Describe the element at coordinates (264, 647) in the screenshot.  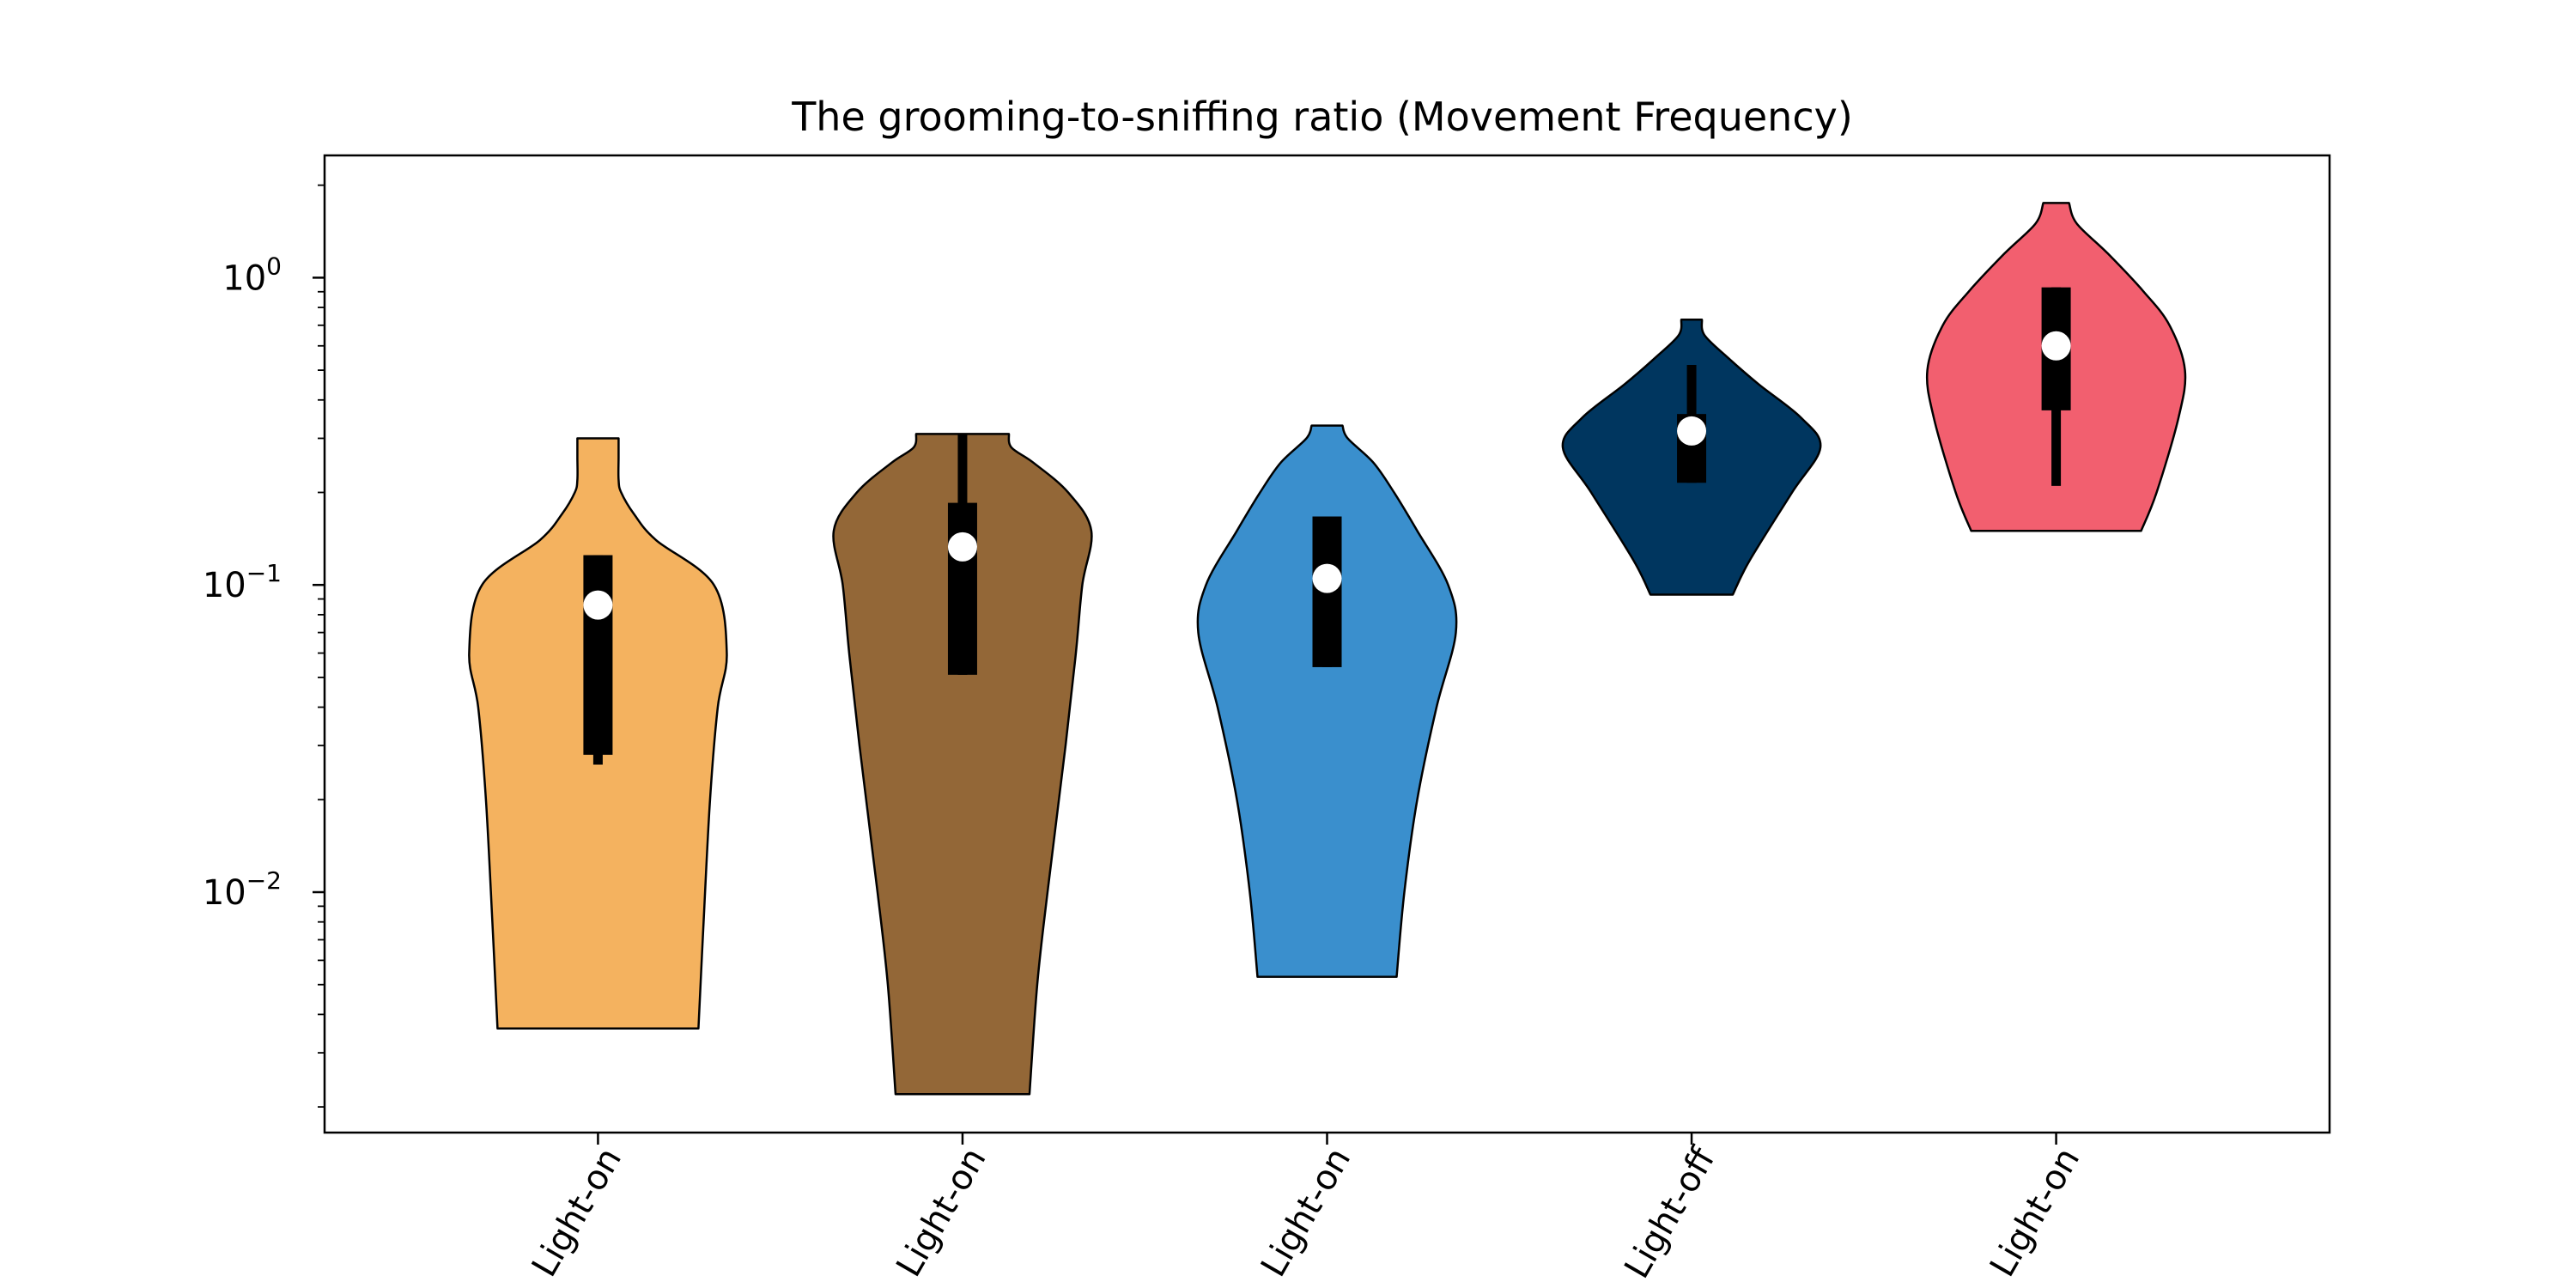
I see `y-axis: 10⁻² 10⁻¹ 10⁰` at that location.